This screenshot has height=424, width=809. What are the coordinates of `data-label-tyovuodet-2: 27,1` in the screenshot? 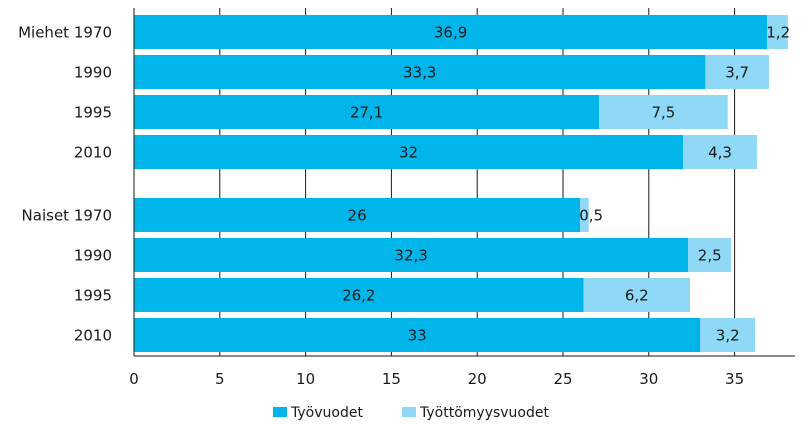 It's located at (366, 113).